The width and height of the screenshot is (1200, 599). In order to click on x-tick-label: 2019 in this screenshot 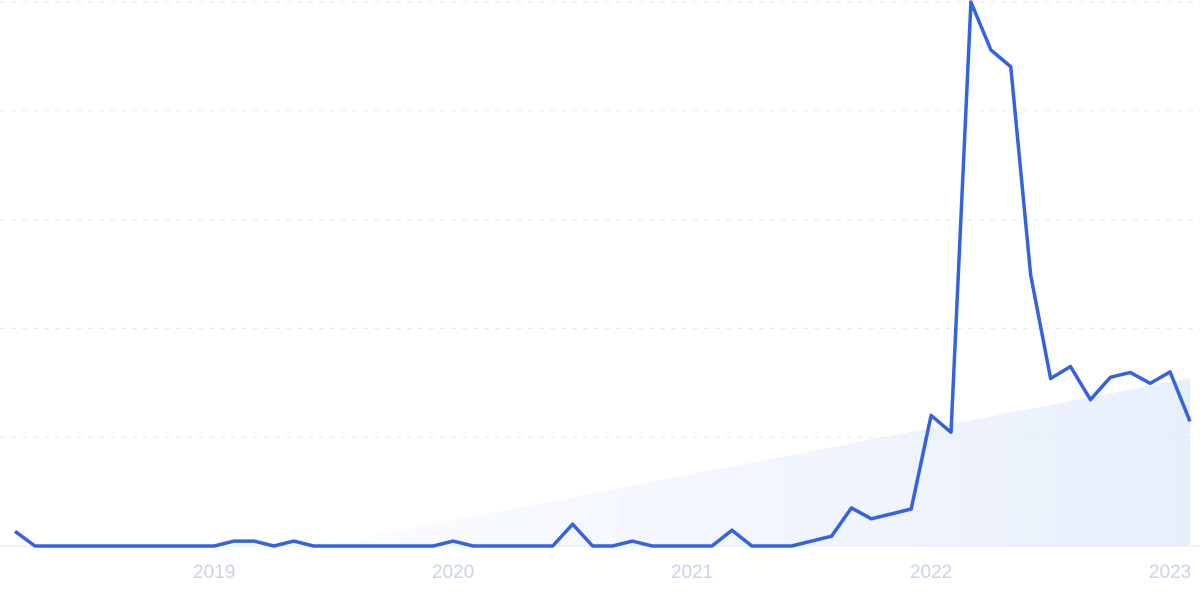, I will do `click(214, 572)`.